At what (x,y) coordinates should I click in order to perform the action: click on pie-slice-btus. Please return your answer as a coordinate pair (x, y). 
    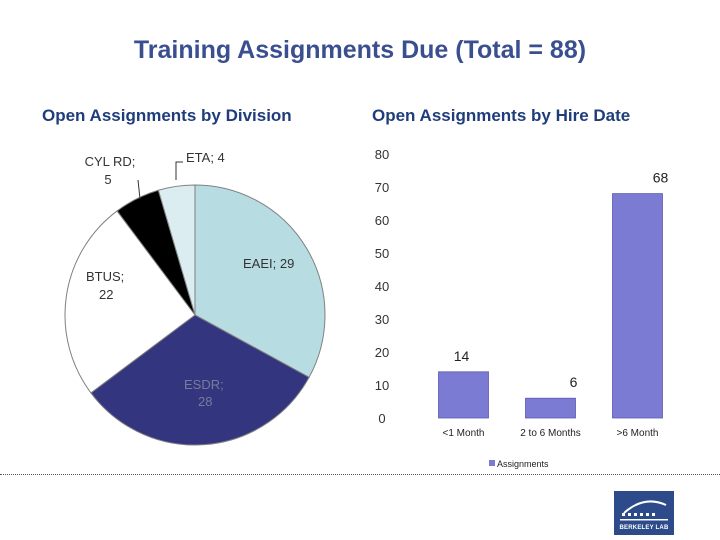
    Looking at the image, I should click on (130, 302).